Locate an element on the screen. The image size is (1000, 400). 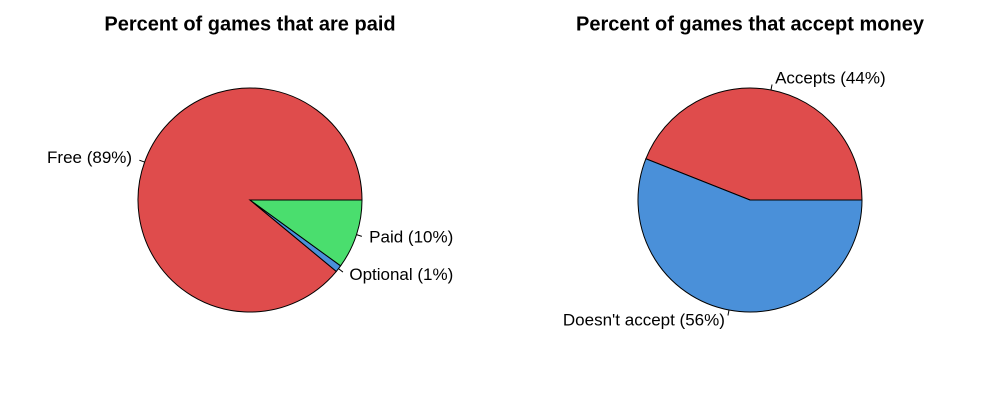
pie-slice is located at coordinates (750, 235).